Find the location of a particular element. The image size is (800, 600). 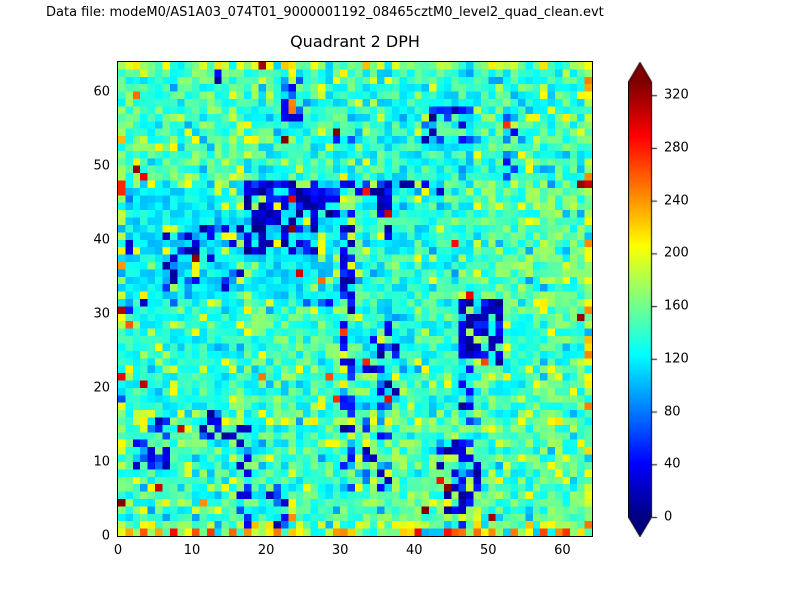

x-tick-label: 40 is located at coordinates (414, 550).